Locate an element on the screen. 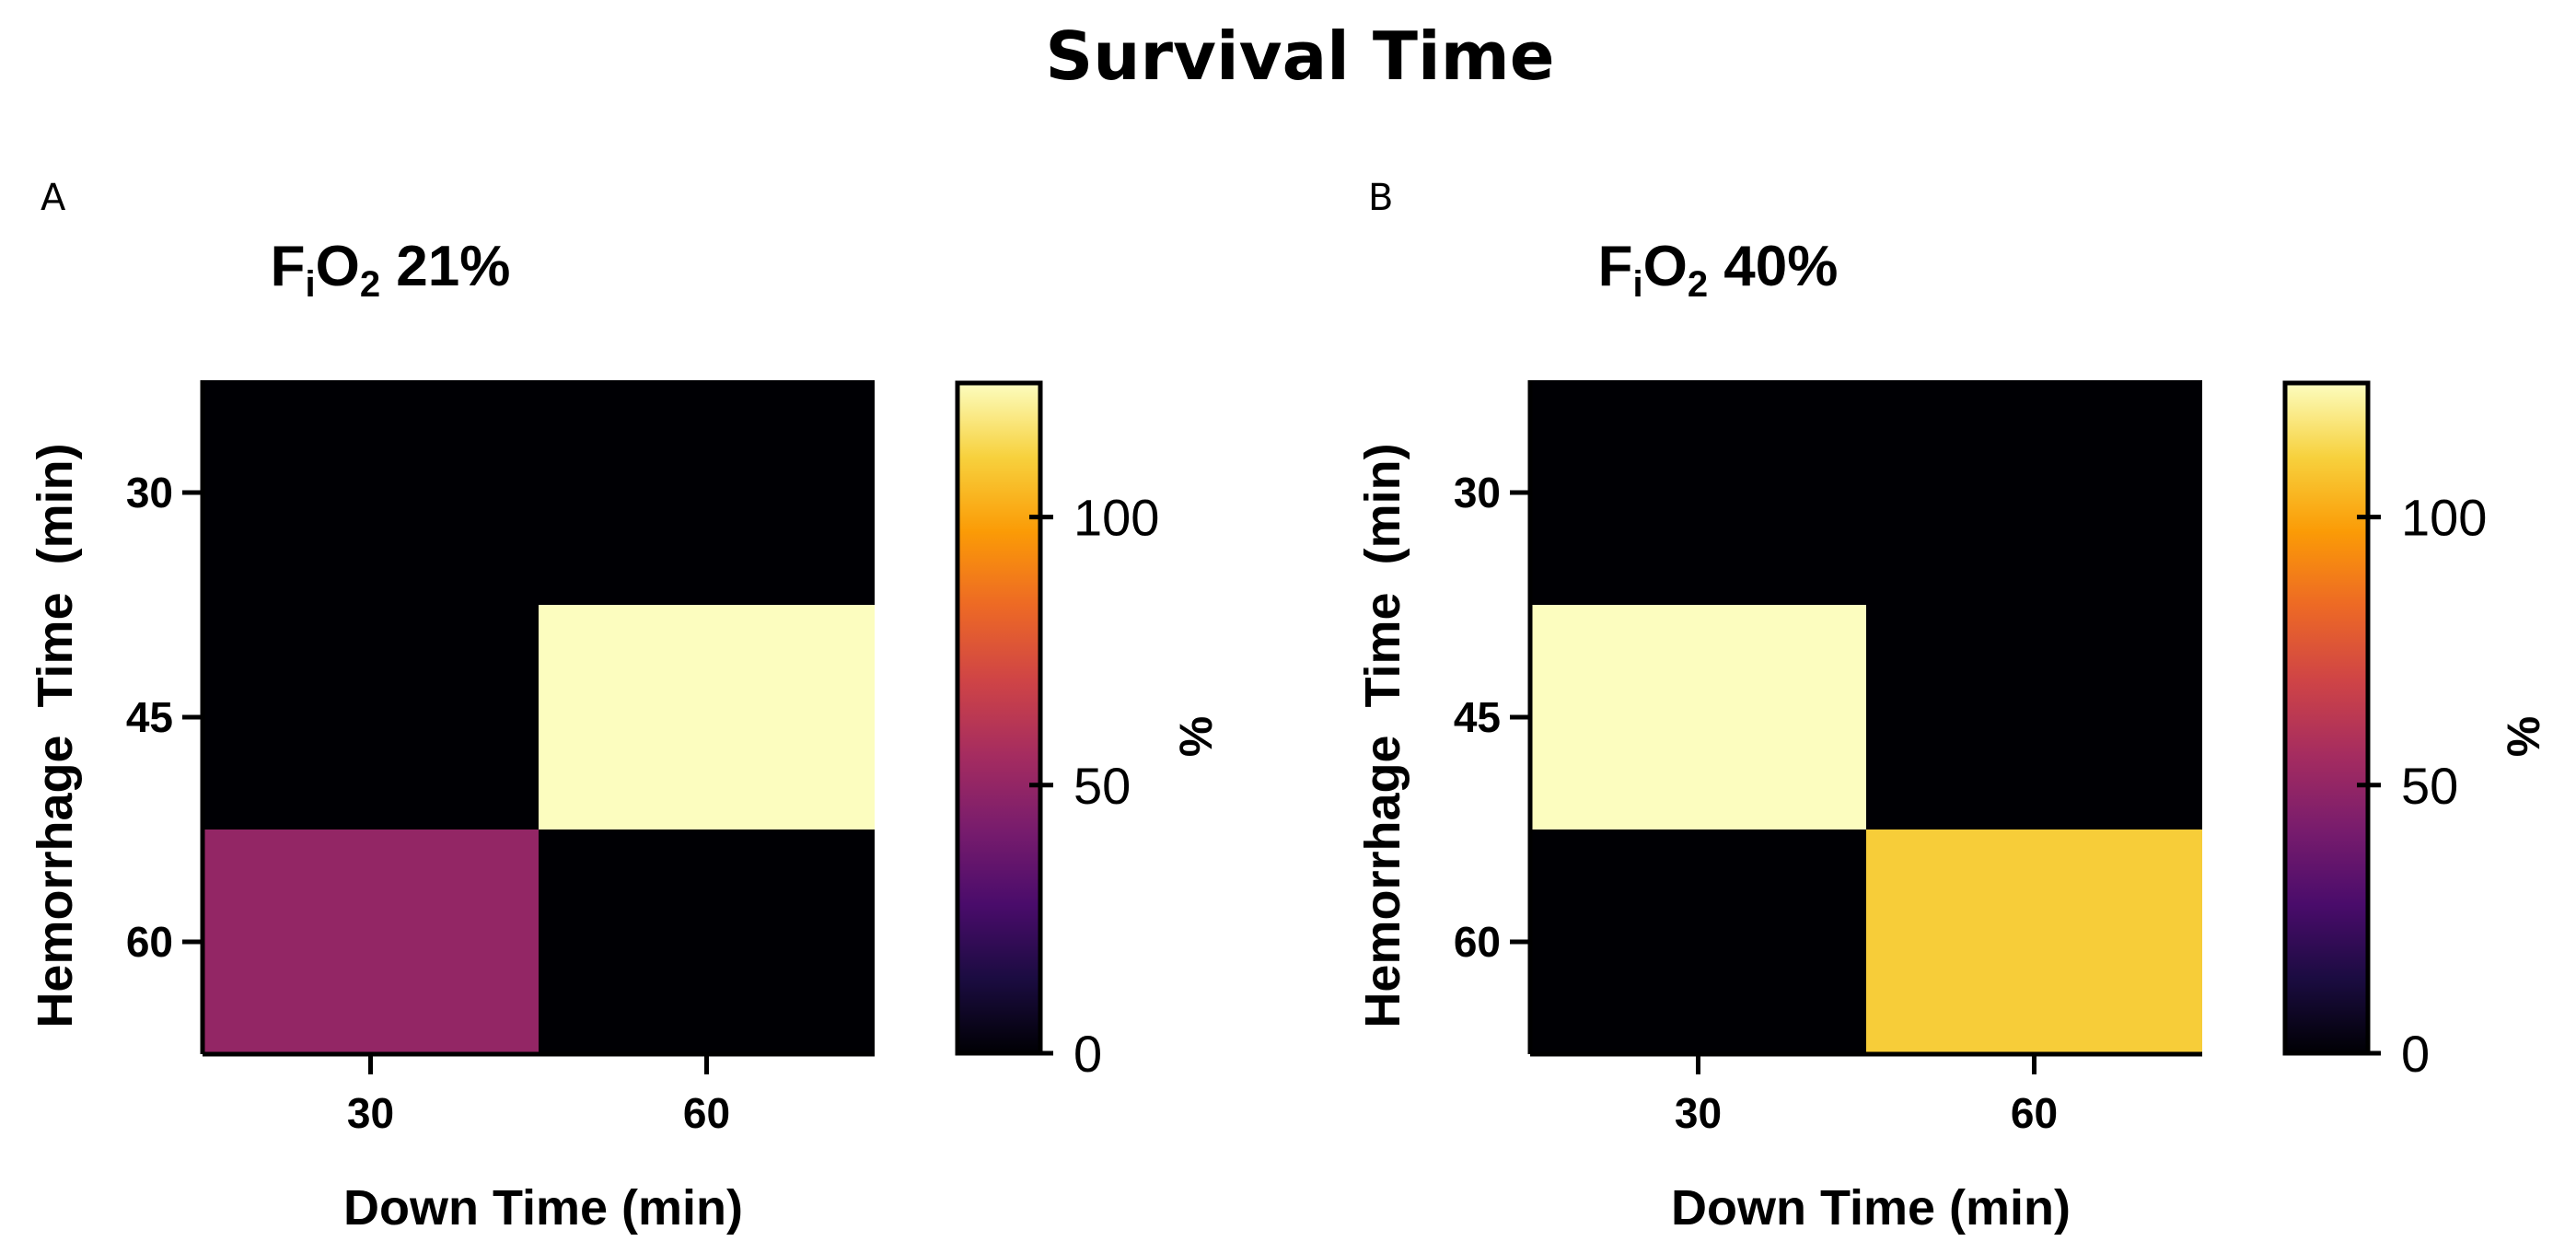 This screenshot has width=2576, height=1253. panel-letter: A is located at coordinates (53, 198).